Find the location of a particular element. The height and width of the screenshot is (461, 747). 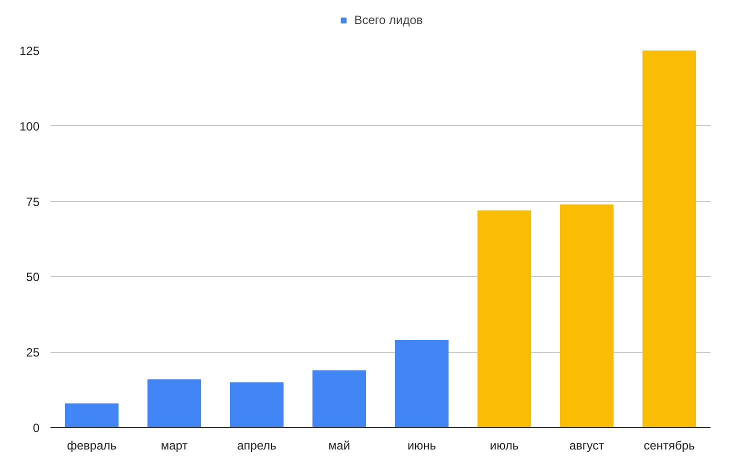

x-tick-label: август is located at coordinates (587, 445).